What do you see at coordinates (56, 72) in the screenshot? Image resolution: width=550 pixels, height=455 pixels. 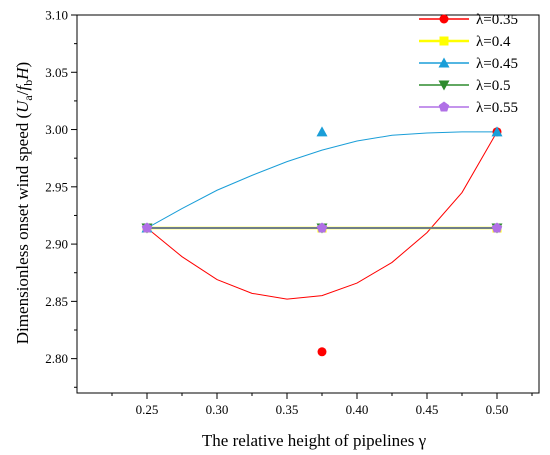 I see `y-tick-label: 3.05` at bounding box center [56, 72].